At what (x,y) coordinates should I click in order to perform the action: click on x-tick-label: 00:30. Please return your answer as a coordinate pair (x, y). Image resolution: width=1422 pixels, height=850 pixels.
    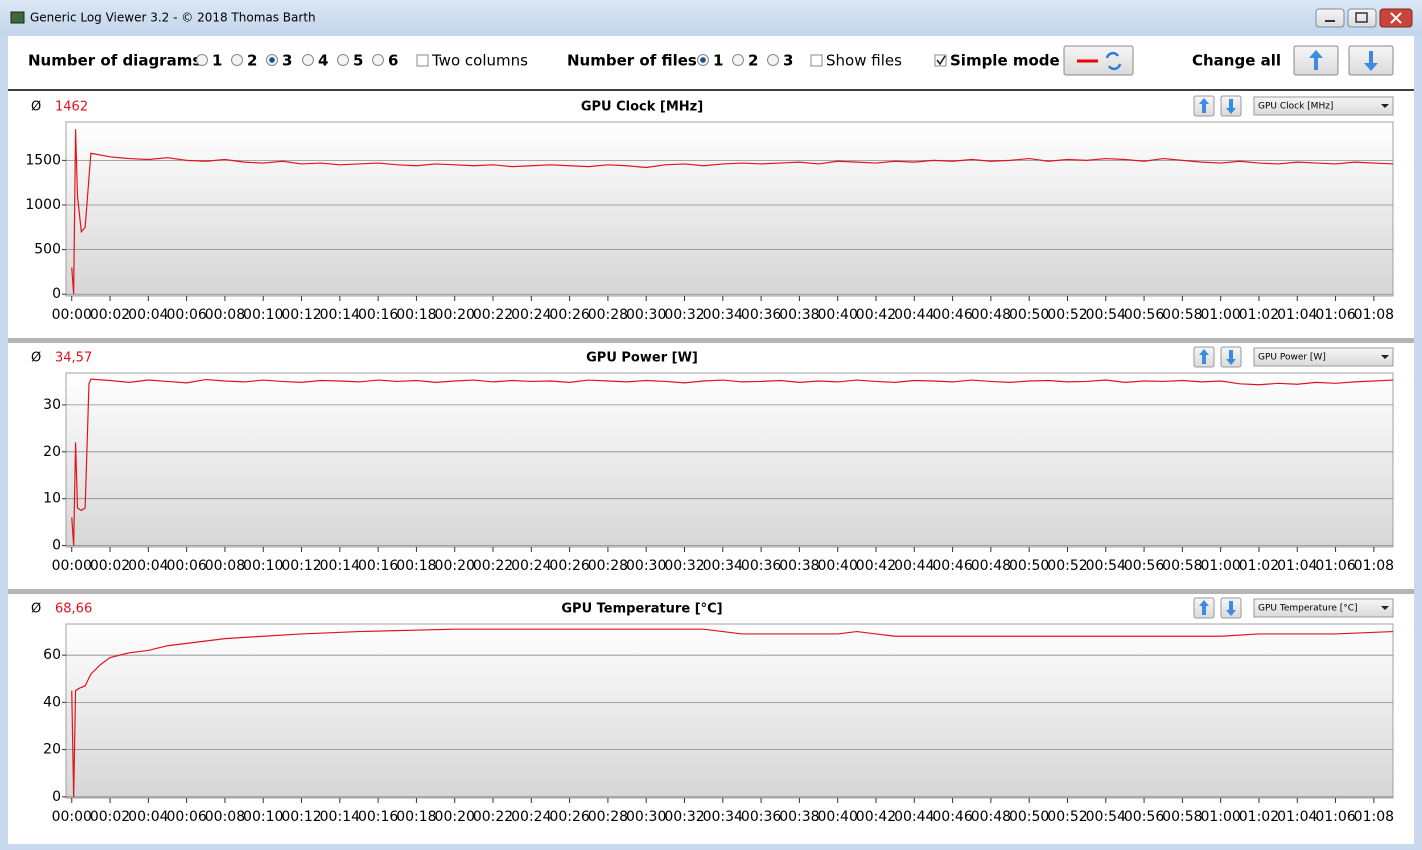
    Looking at the image, I should click on (646, 566).